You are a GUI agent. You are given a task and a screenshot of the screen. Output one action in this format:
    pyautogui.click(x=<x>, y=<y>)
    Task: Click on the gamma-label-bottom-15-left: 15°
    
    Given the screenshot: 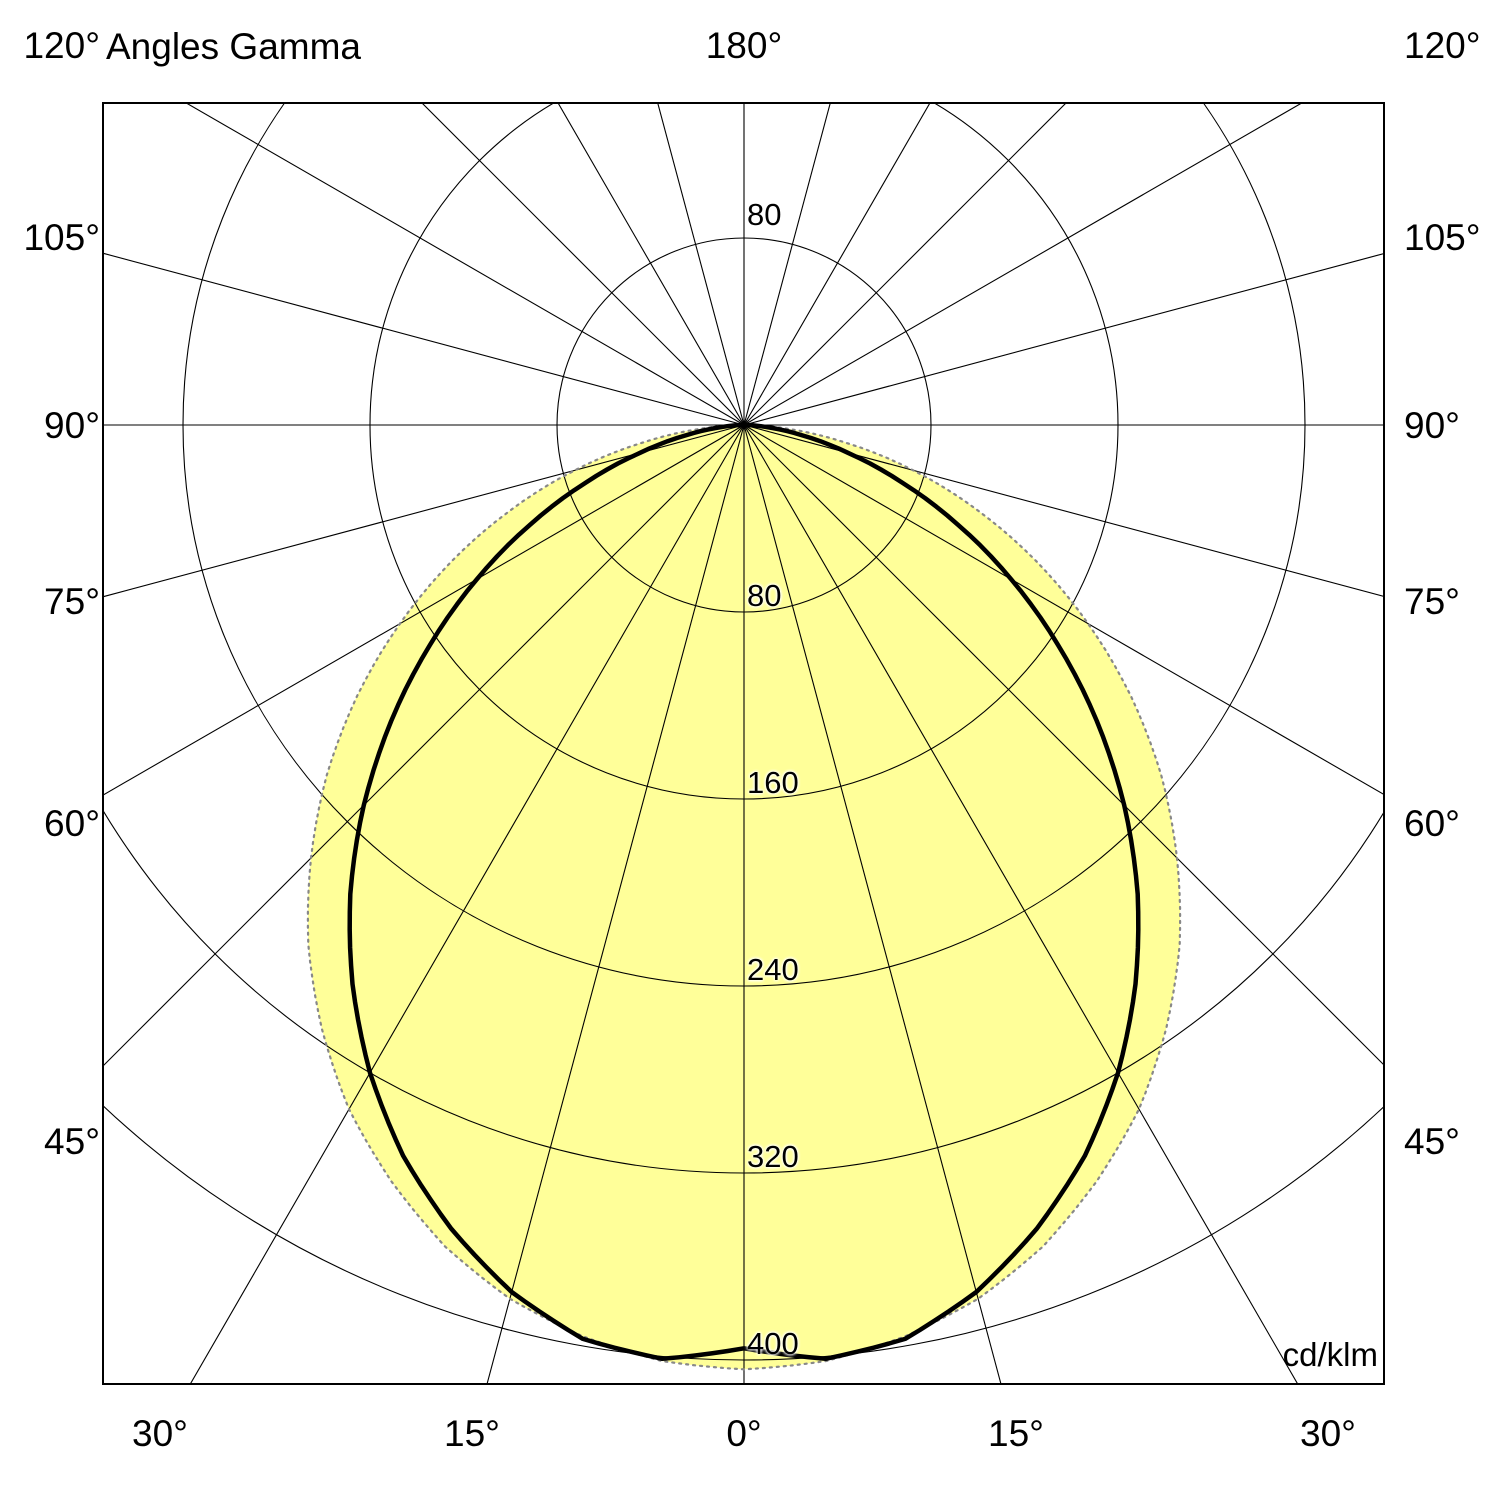 What is the action you would take?
    pyautogui.click(x=472, y=1433)
    